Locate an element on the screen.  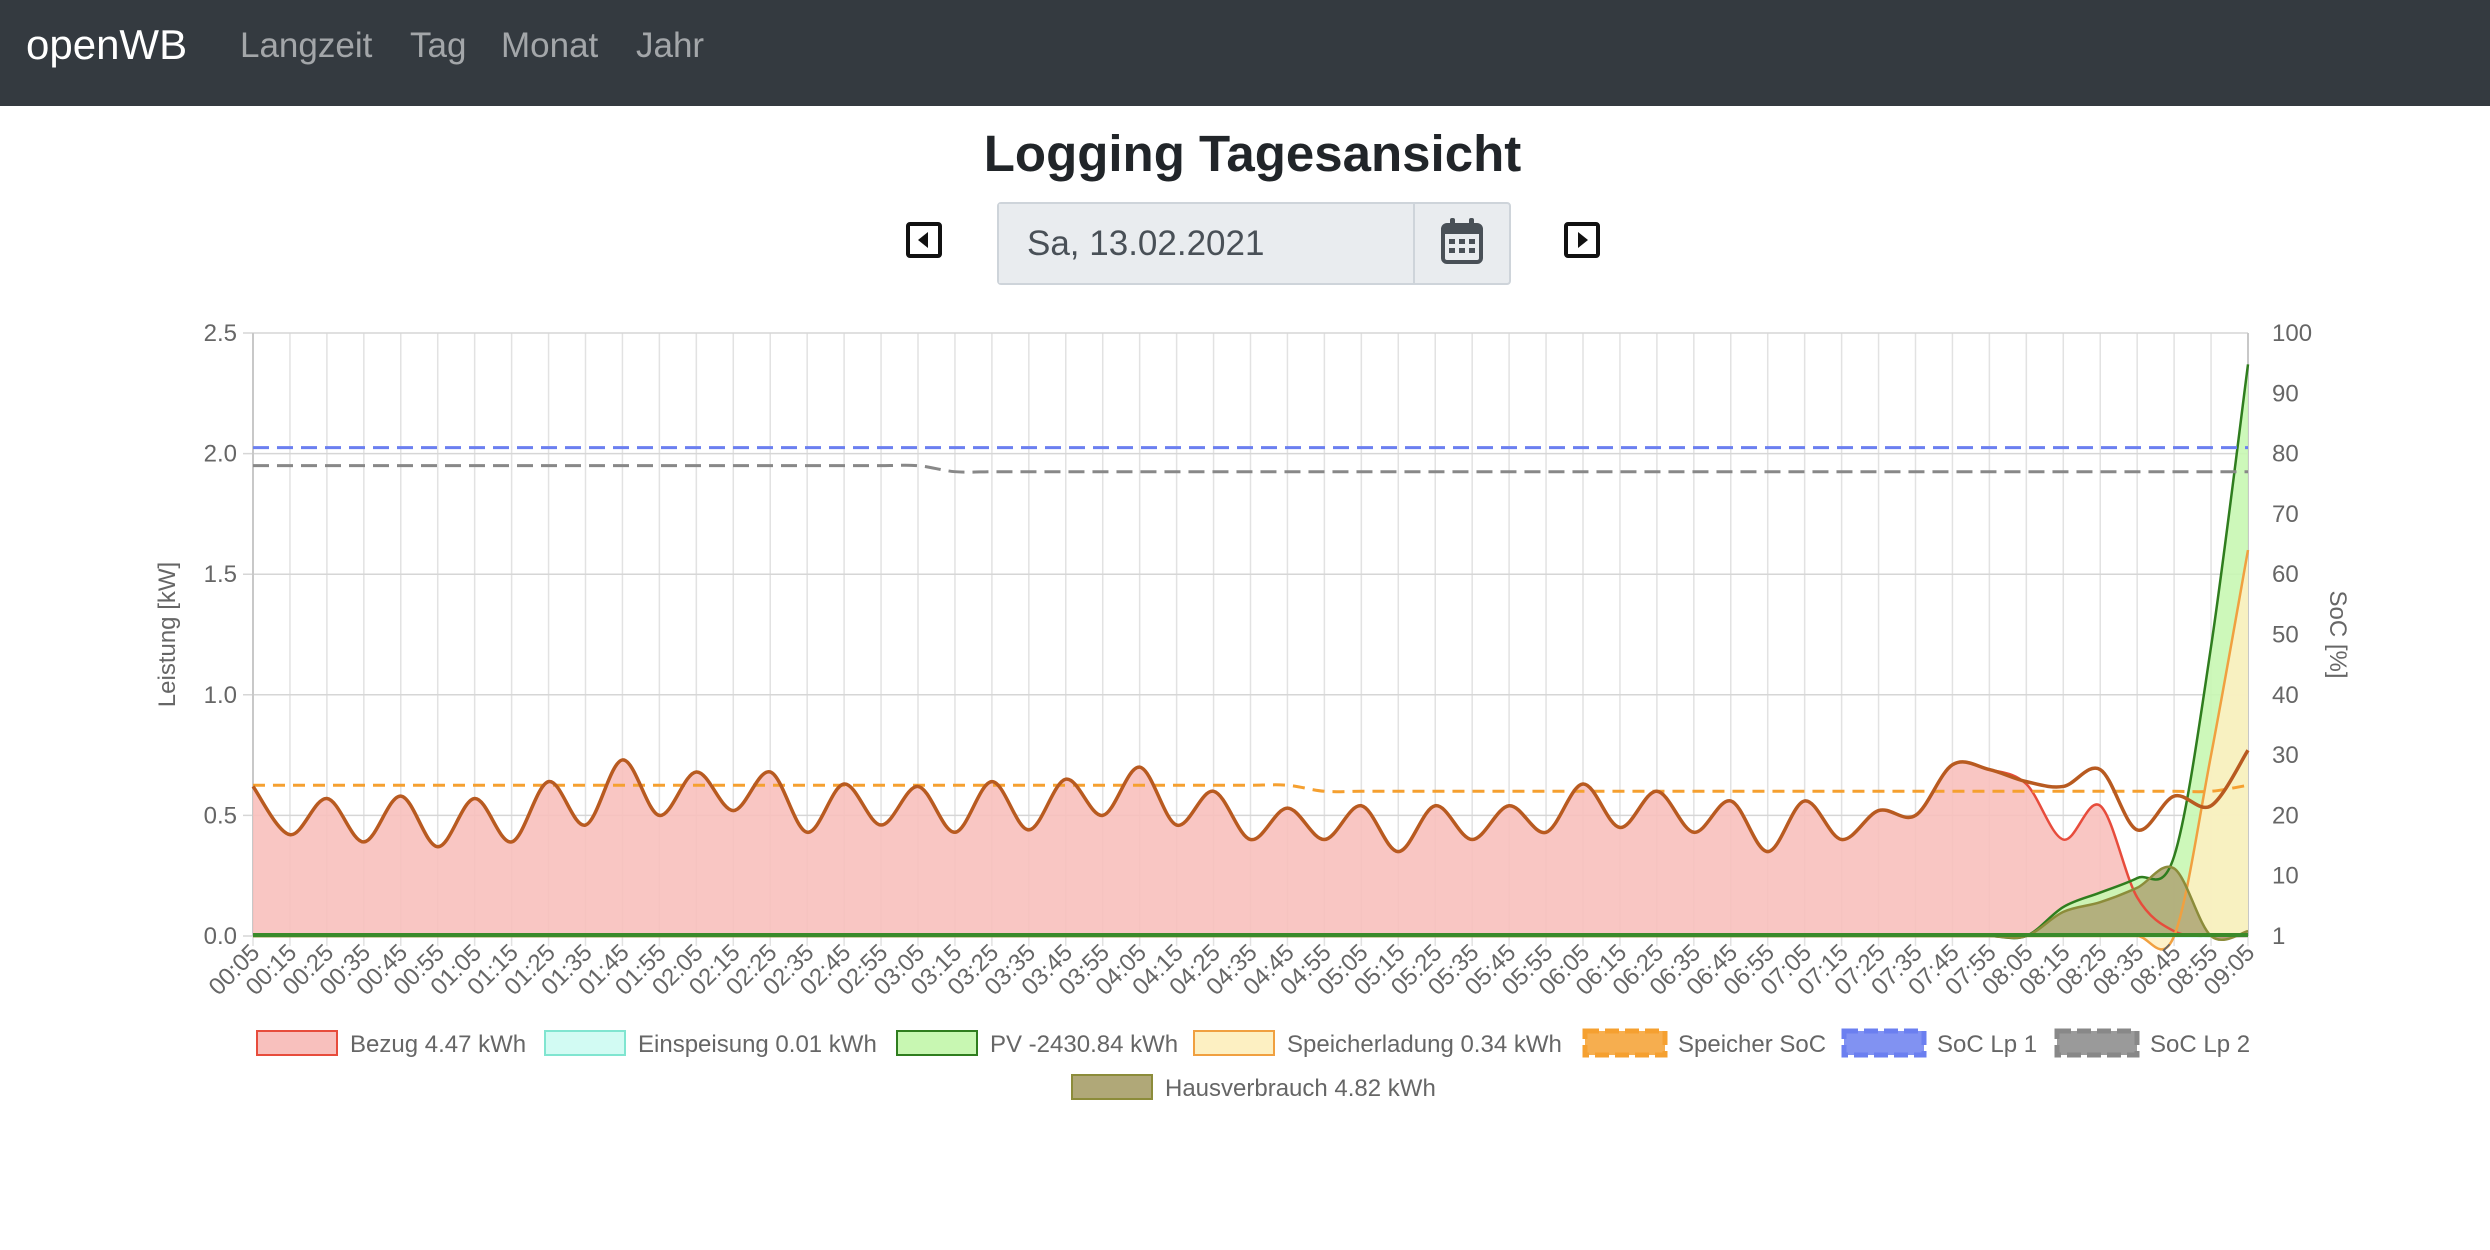
y-right-tick-label: 100 is located at coordinates (2292, 333).